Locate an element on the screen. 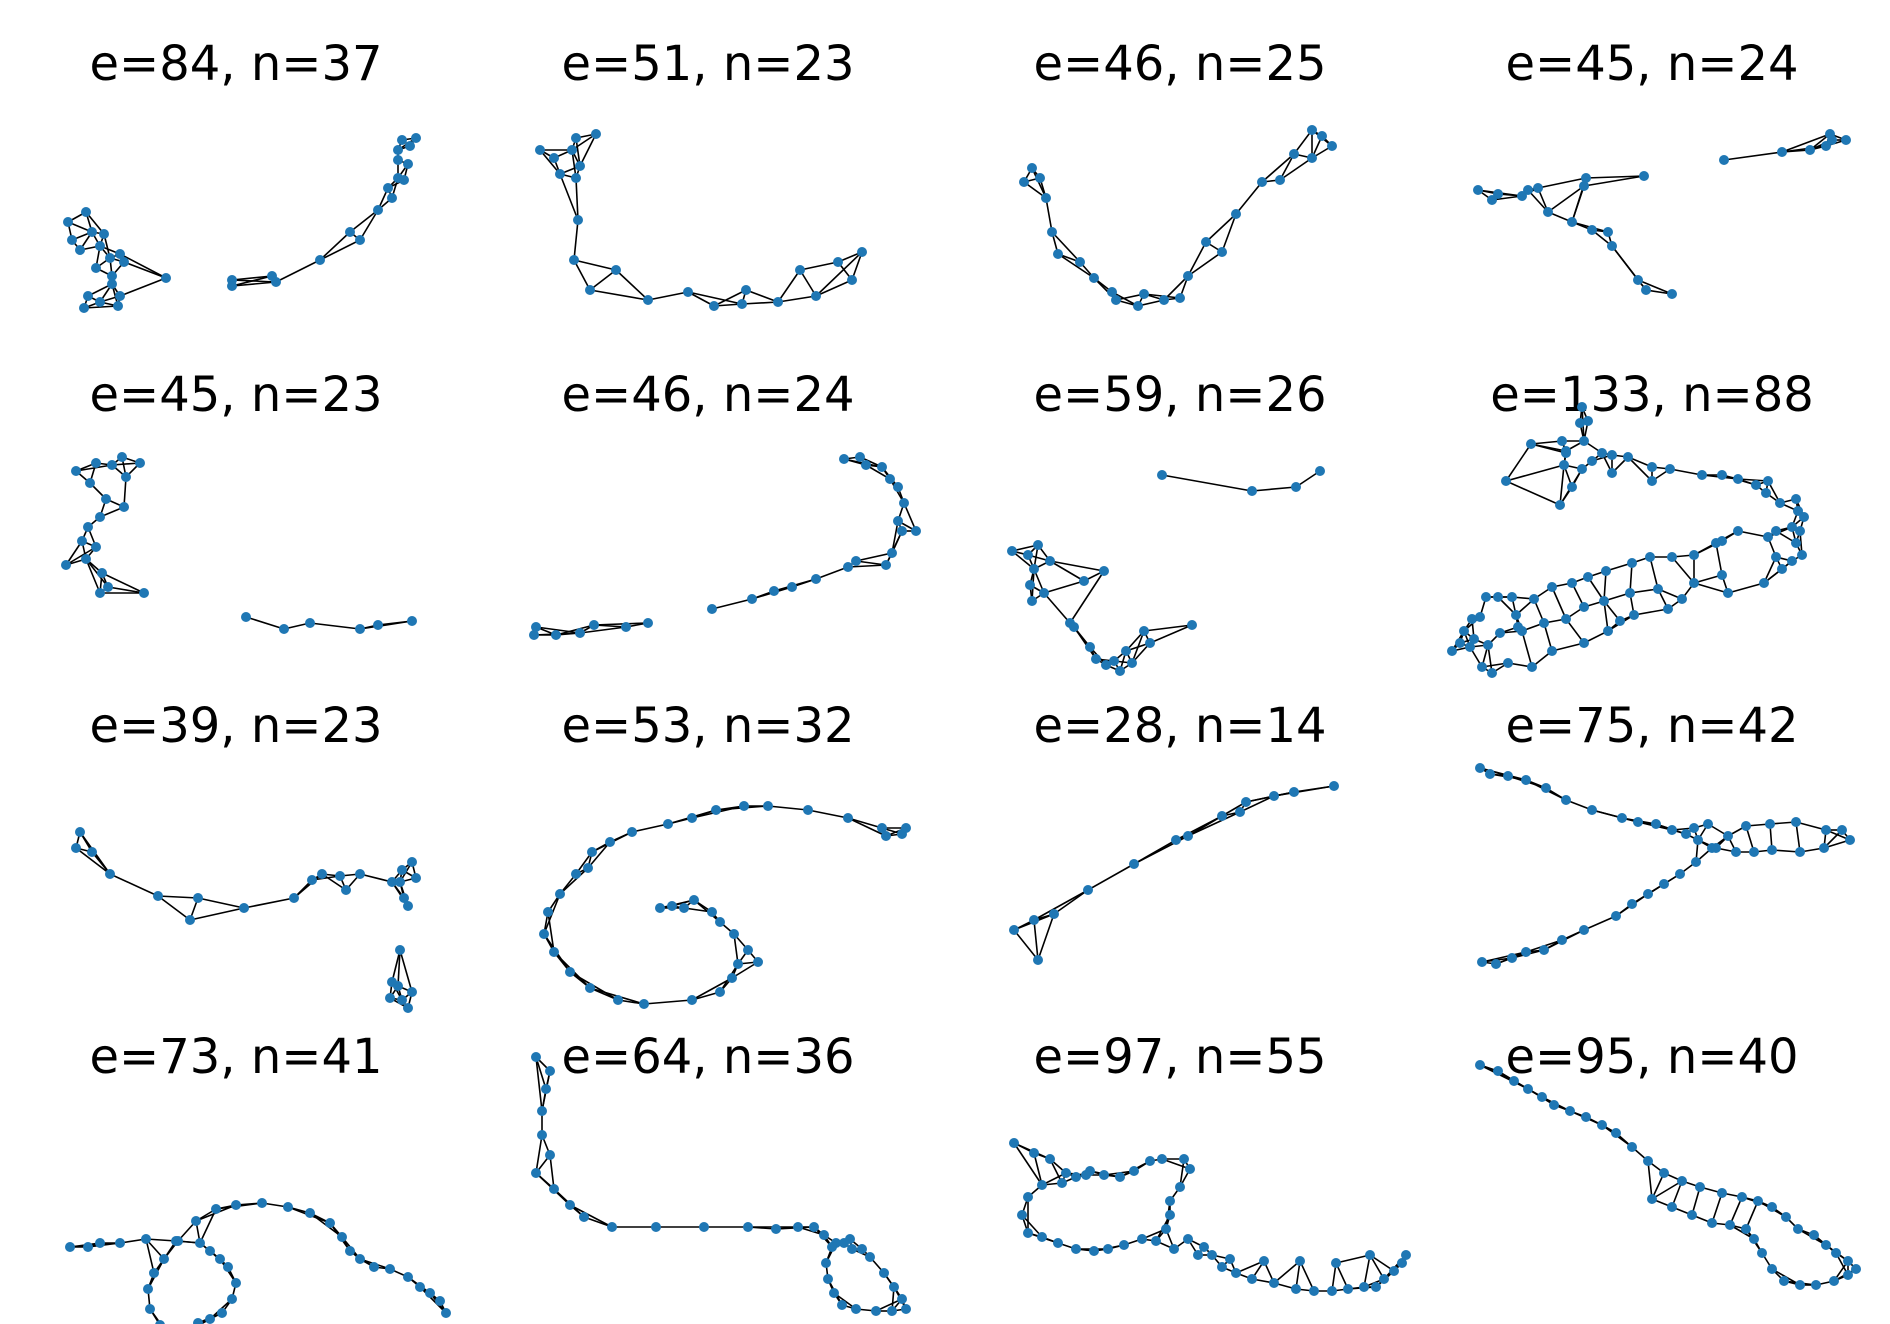 The height and width of the screenshot is (1324, 1890). panel-title: e=46, n=25 is located at coordinates (1180, 64).